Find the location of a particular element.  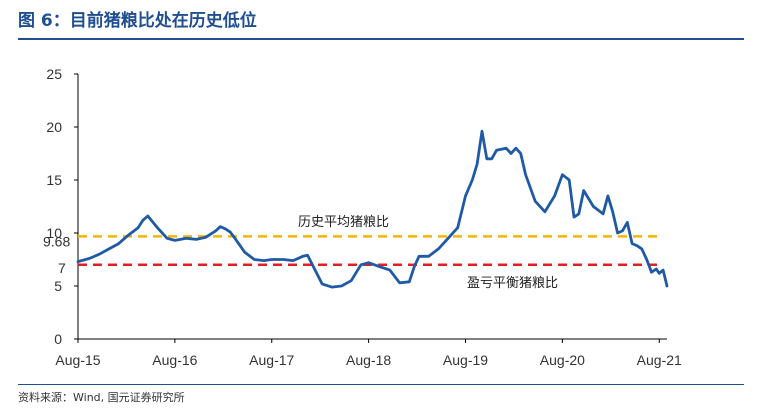

x-tick-label: Aug-18 is located at coordinates (368, 360).